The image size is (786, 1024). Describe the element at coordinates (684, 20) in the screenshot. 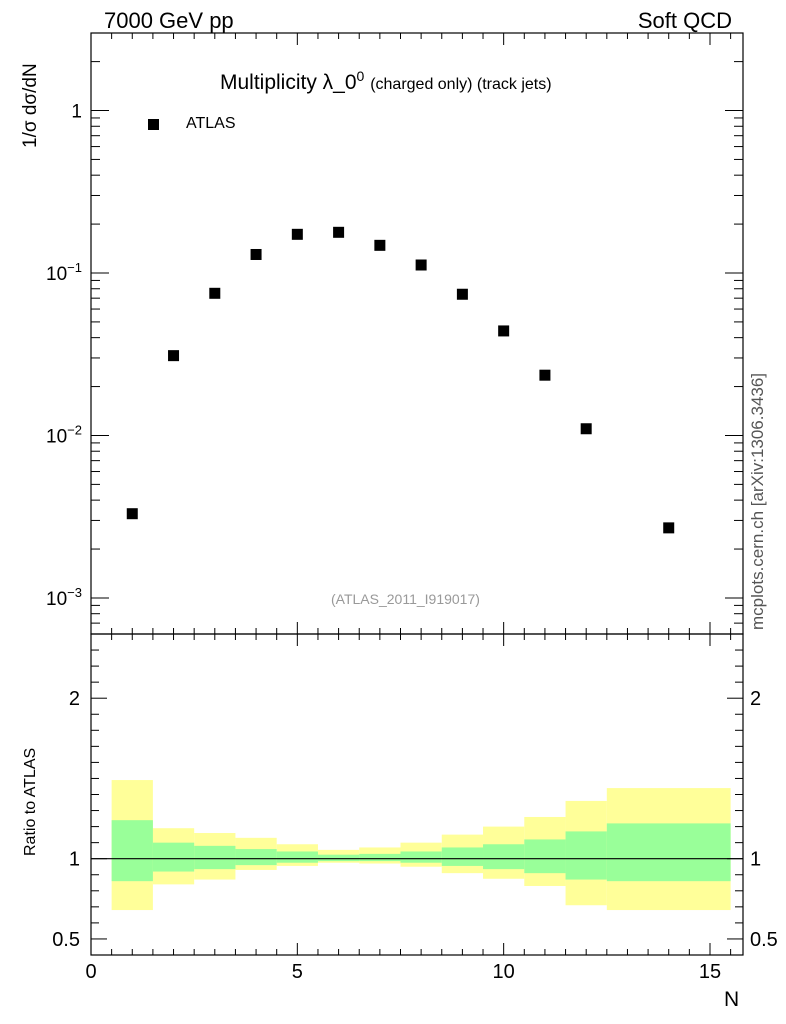

I see `header-right-label: Soft QCD` at that location.